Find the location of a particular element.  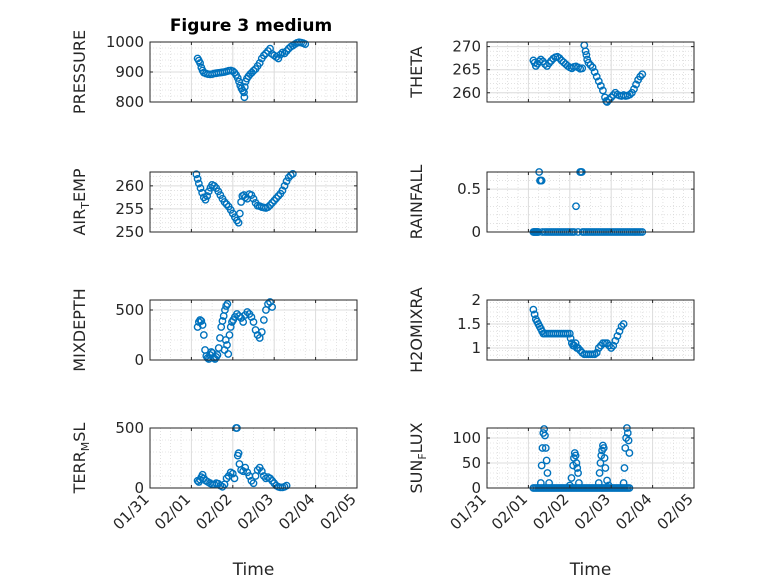

y-tick-label: 1000 is located at coordinates (125, 42).